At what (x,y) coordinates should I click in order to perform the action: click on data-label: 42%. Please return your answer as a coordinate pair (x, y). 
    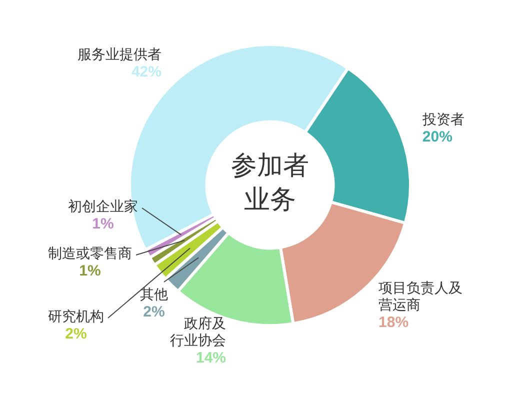
    Looking at the image, I should click on (146, 72).